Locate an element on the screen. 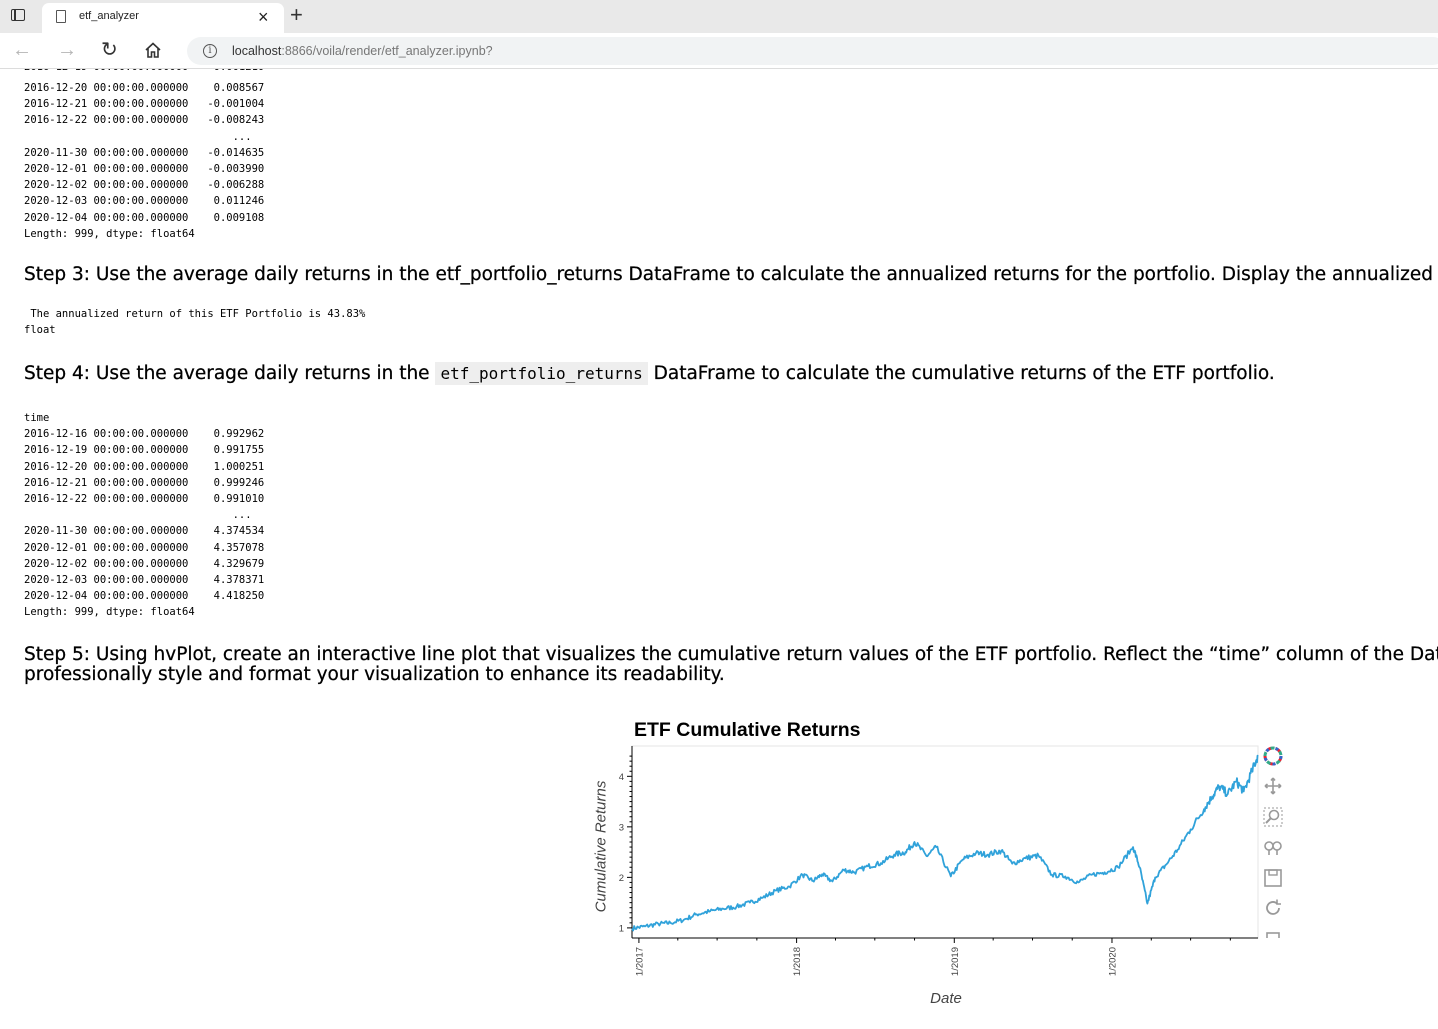  y-tick-label: 1 is located at coordinates (621, 928).